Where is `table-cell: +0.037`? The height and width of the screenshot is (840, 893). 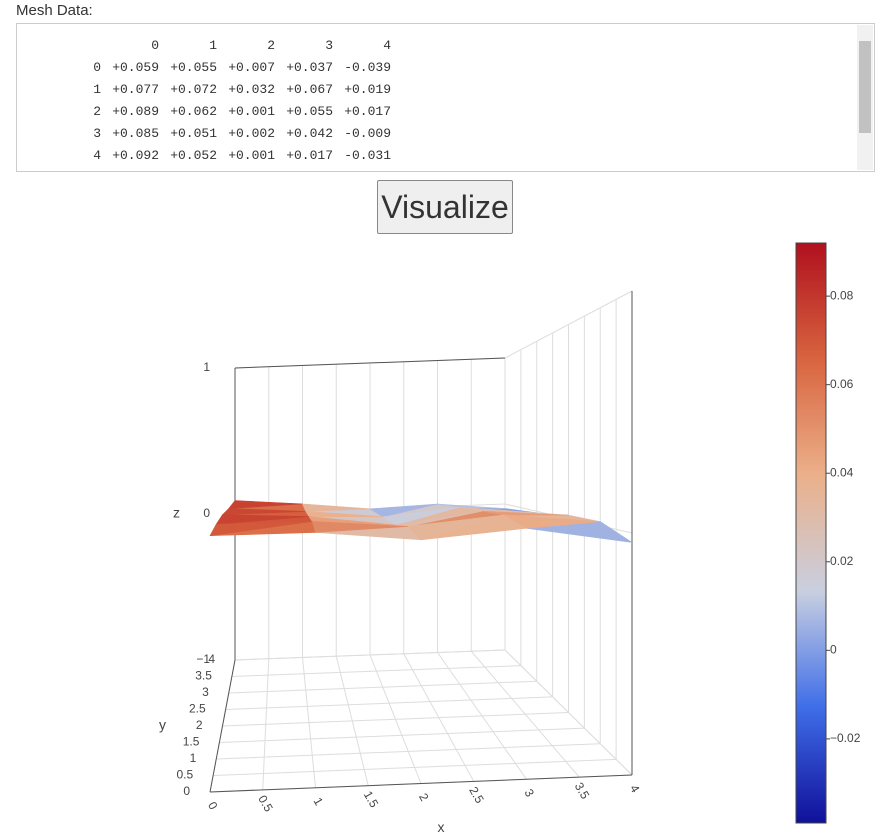 table-cell: +0.037 is located at coordinates (309, 67).